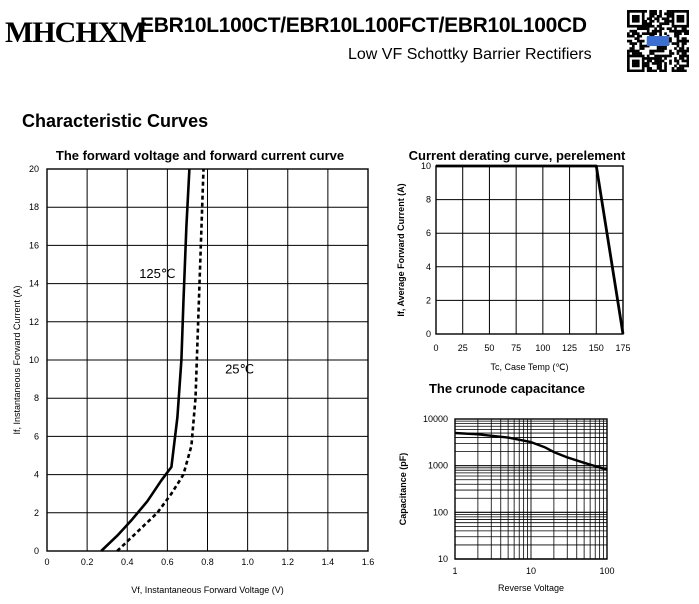  I want to click on x-tick-label: 0.4, so click(127, 562).